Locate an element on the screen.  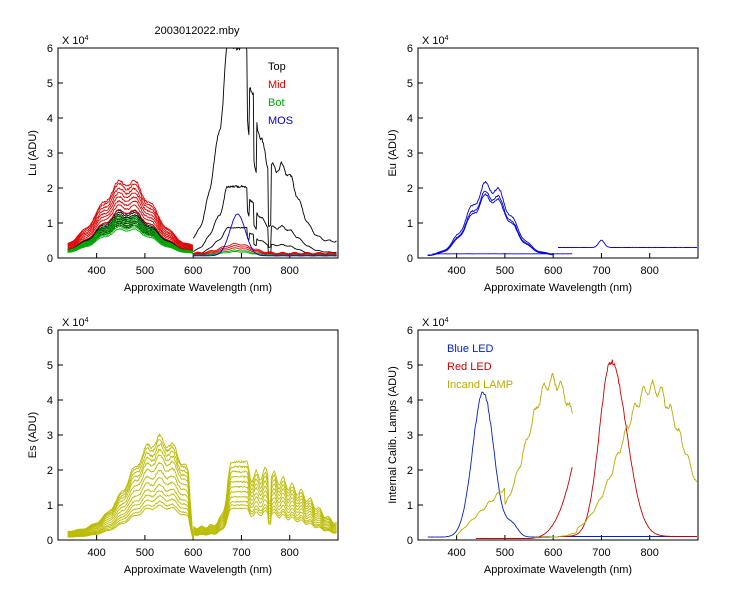
series-line-blue-led is located at coordinates (493, 464).